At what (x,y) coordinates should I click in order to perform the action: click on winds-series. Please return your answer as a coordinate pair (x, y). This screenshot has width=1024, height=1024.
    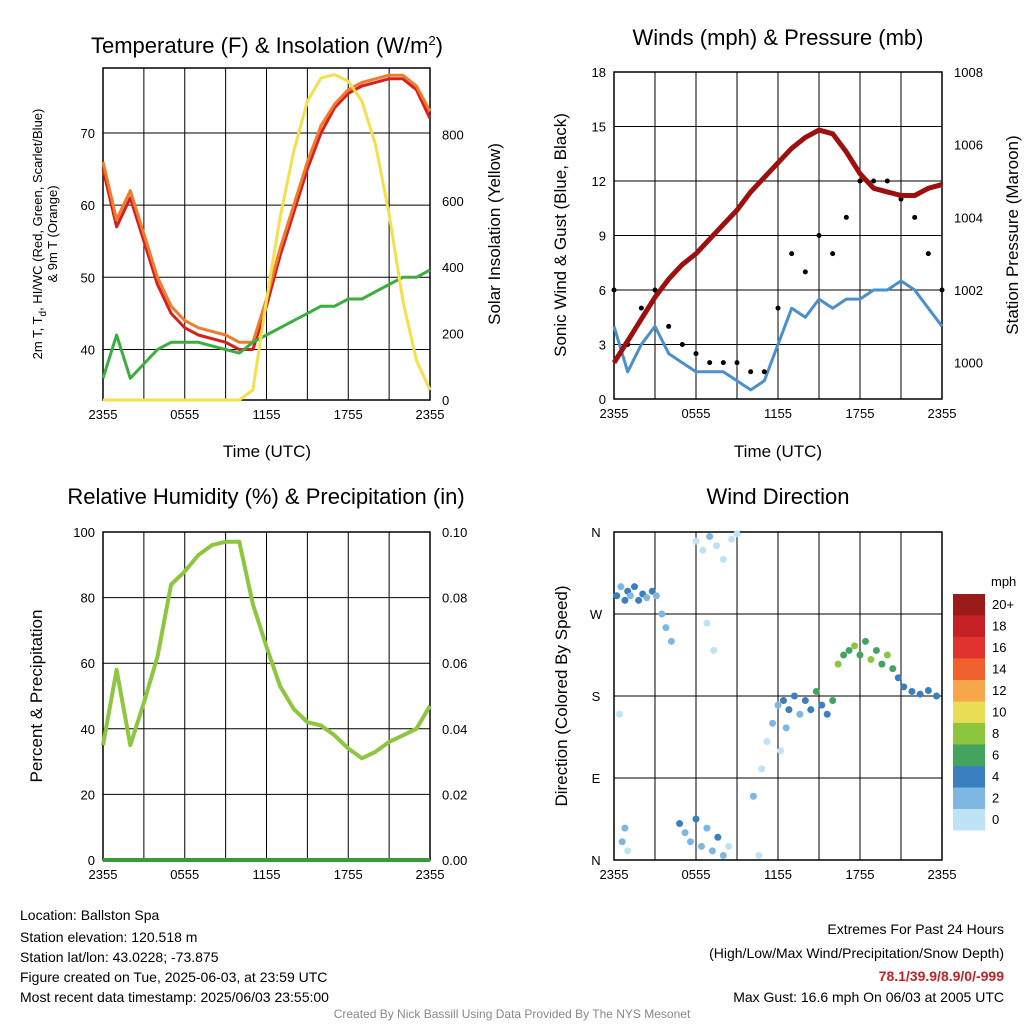
    Looking at the image, I should click on (778, 259).